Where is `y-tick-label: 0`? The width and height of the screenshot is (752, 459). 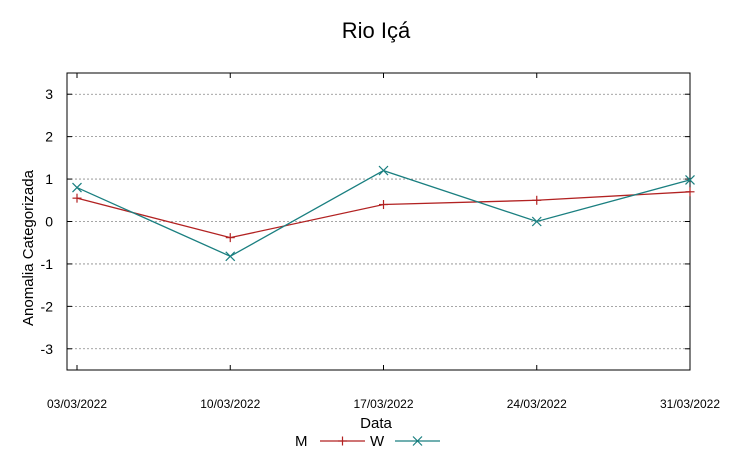
y-tick-label: 0 is located at coordinates (49, 222).